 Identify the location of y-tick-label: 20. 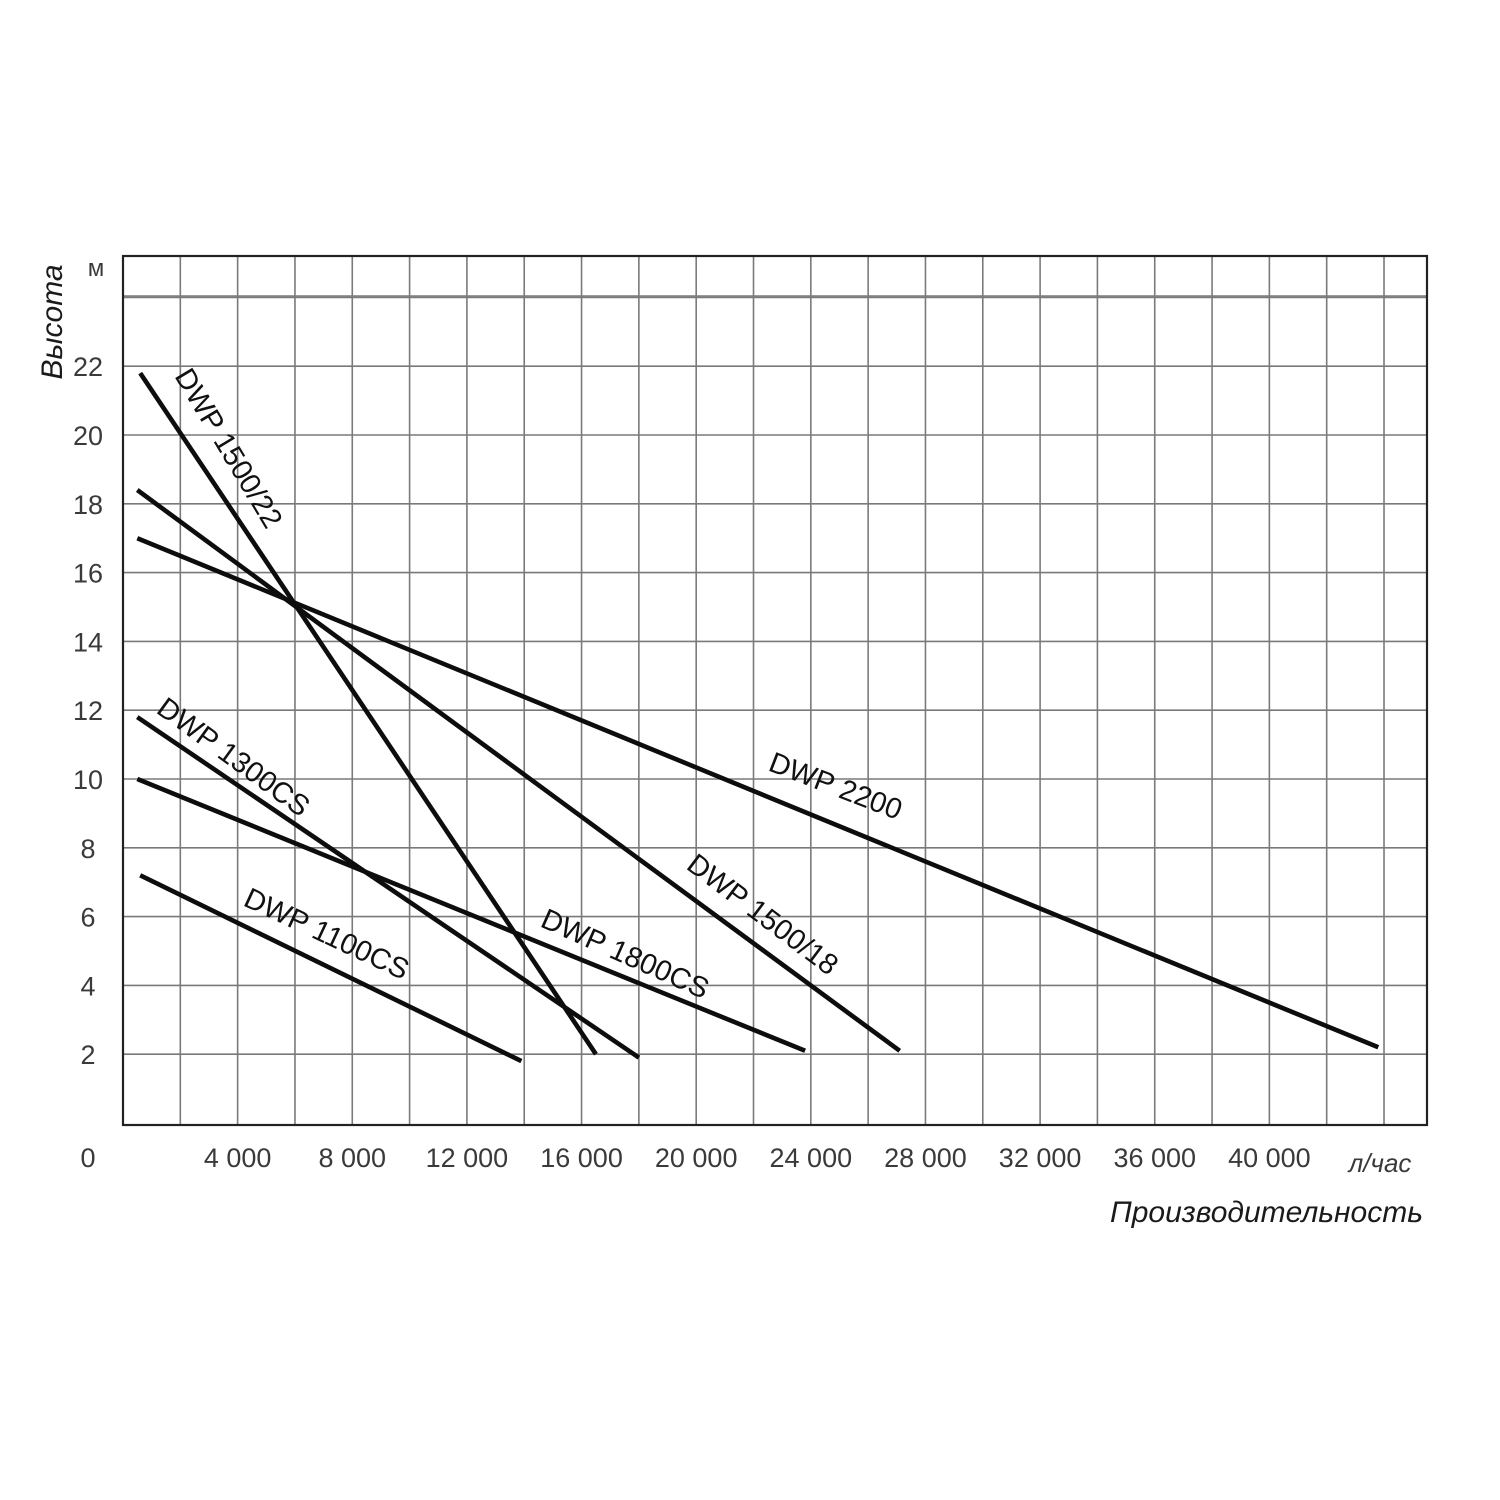
(88, 436).